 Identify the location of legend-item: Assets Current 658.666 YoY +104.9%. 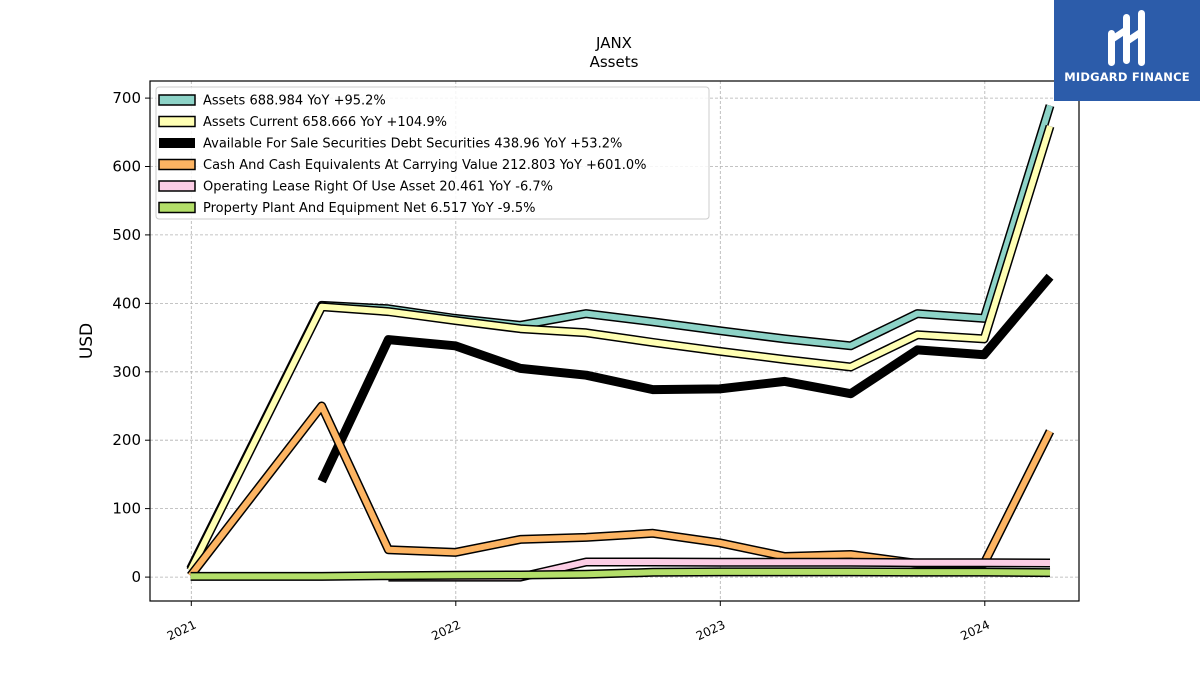
(302, 122).